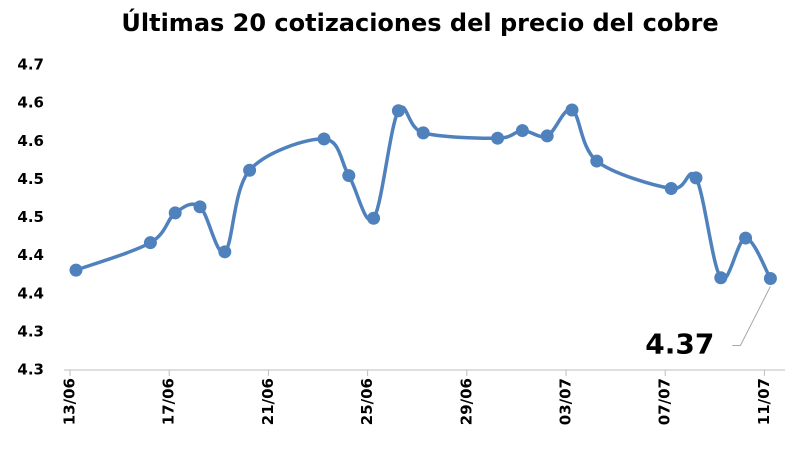 The height and width of the screenshot is (462, 805). Describe the element at coordinates (466, 401) in the screenshot. I see `x-tick-label: 29/06` at that location.